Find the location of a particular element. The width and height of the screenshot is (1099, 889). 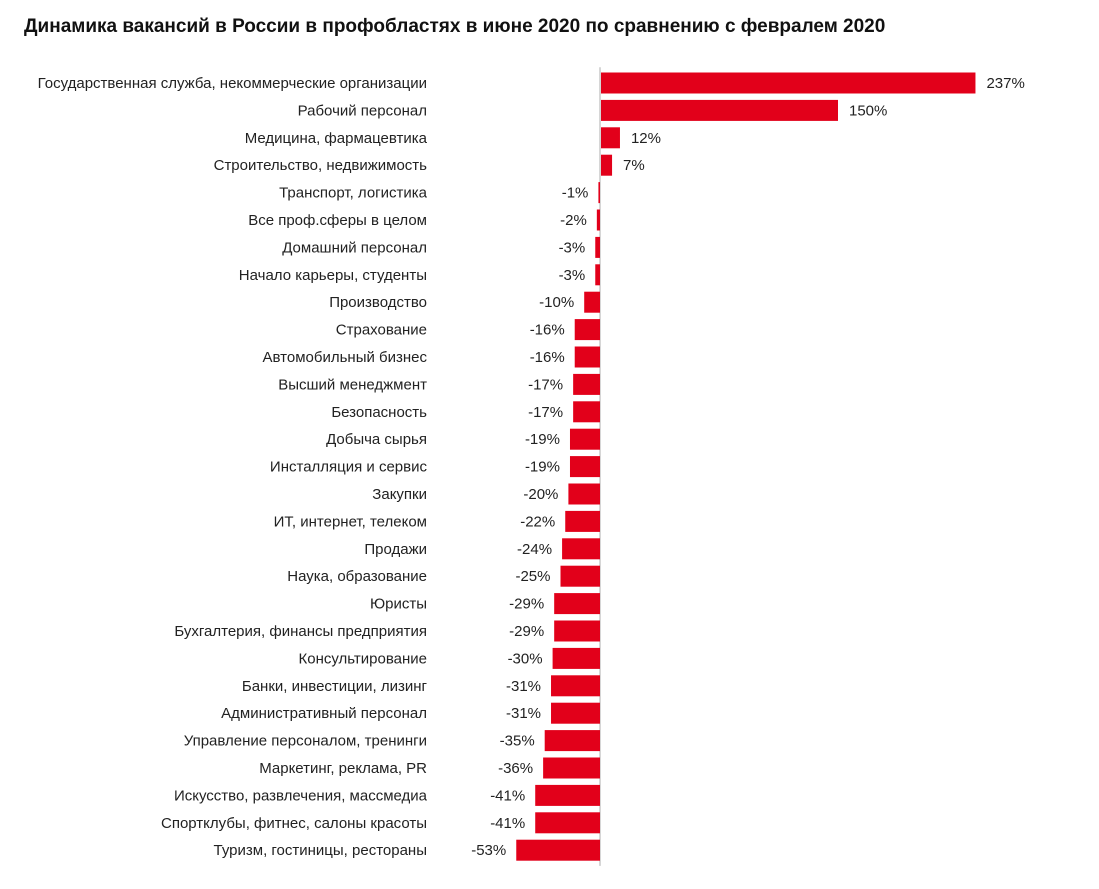

category-label: Автомобильный бизнес is located at coordinates (345, 357).